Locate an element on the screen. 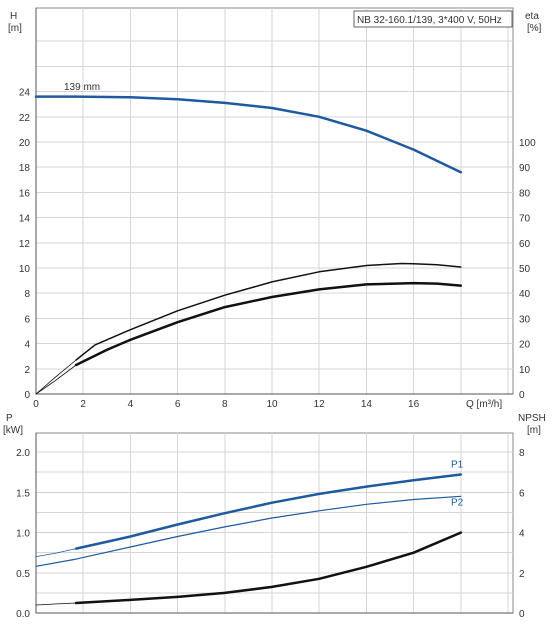 The height and width of the screenshot is (626, 552). h-tick-label: 8 is located at coordinates (27, 294).